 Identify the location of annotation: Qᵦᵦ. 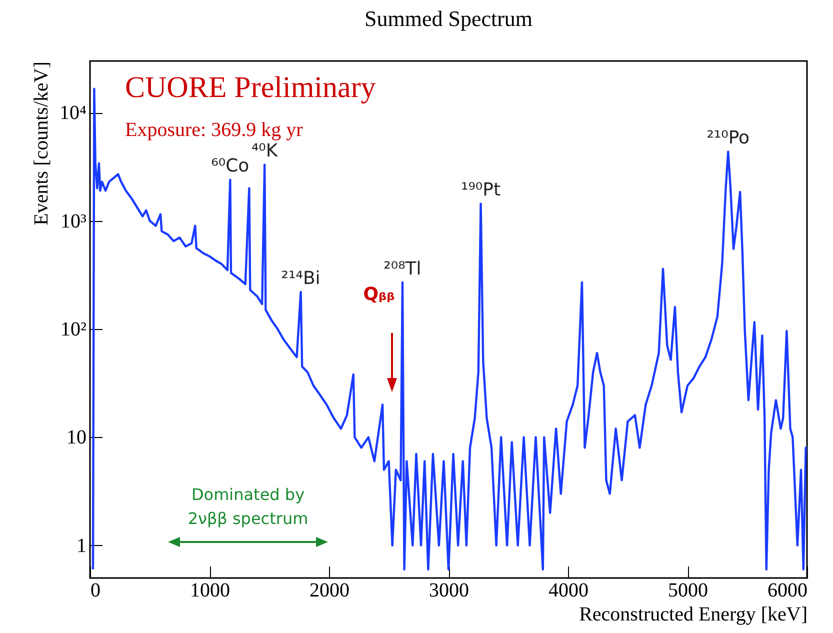
(379, 294).